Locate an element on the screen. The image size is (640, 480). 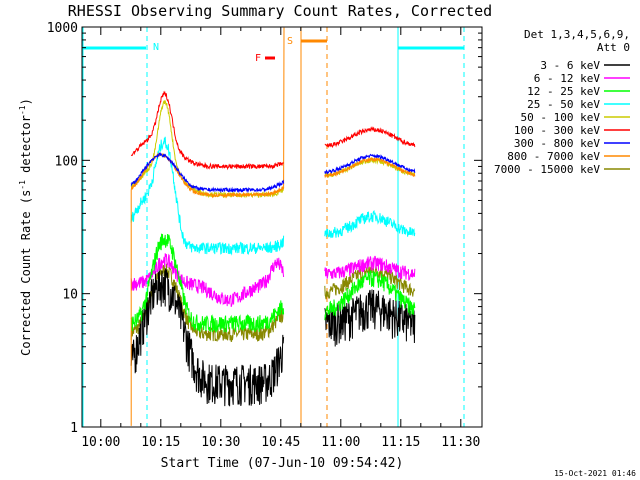
series-line-0-a is located at coordinates (207, 336).